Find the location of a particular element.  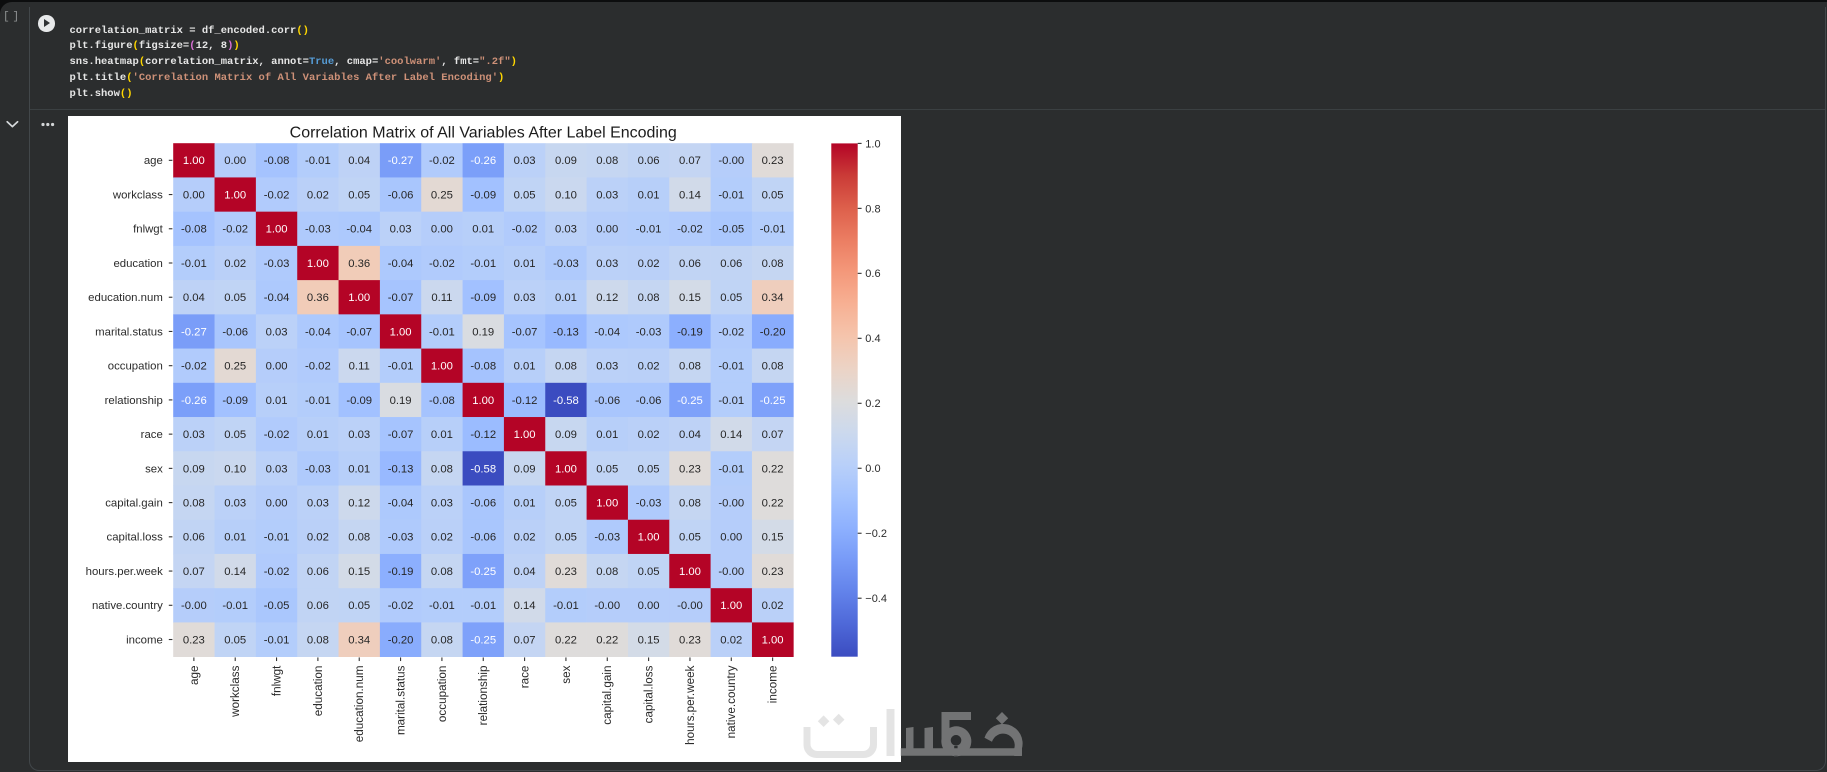

svg-text: 0.15 is located at coordinates (648, 640).